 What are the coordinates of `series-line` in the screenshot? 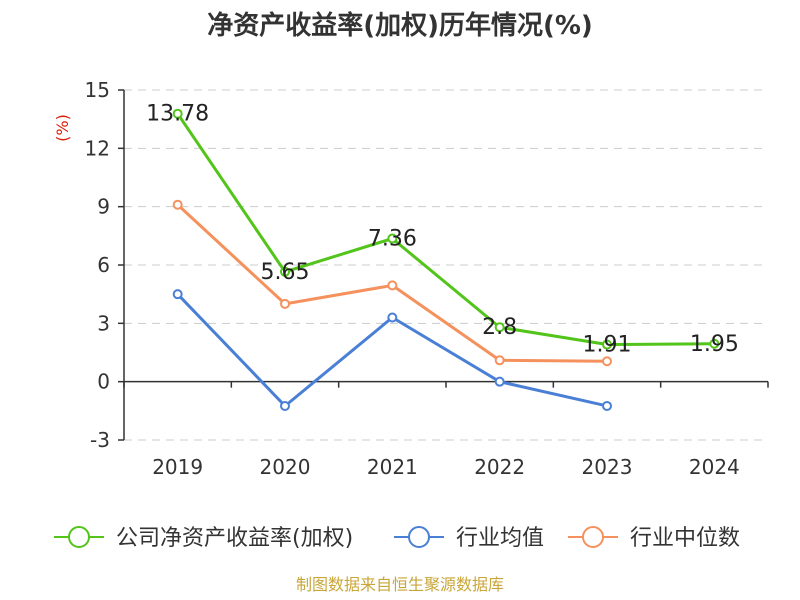 It's located at (392, 350).